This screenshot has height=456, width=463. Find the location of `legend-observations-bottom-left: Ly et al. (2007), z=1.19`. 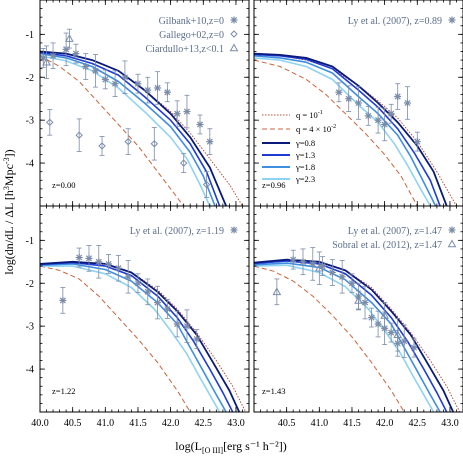

legend-observations-bottom-left: Ly et al. (2007), z=1.19 is located at coordinates (184, 231).